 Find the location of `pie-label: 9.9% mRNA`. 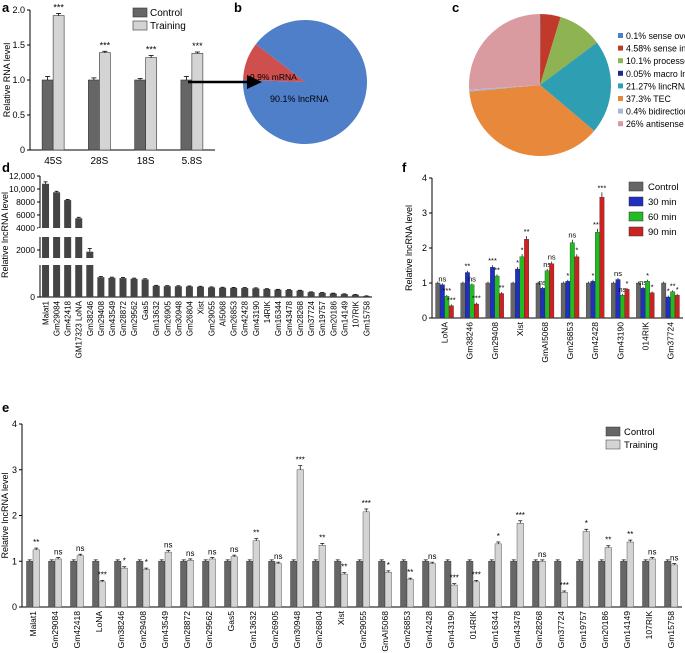

pie-label: 9.9% mRNA is located at coordinates (273, 77).